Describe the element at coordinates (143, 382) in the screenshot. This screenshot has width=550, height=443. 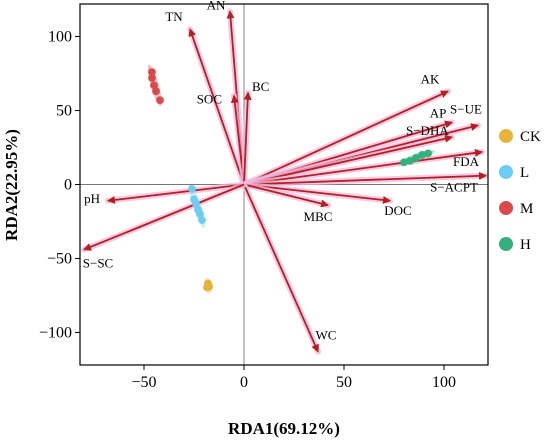
I see `x-tick-label: −50` at that location.